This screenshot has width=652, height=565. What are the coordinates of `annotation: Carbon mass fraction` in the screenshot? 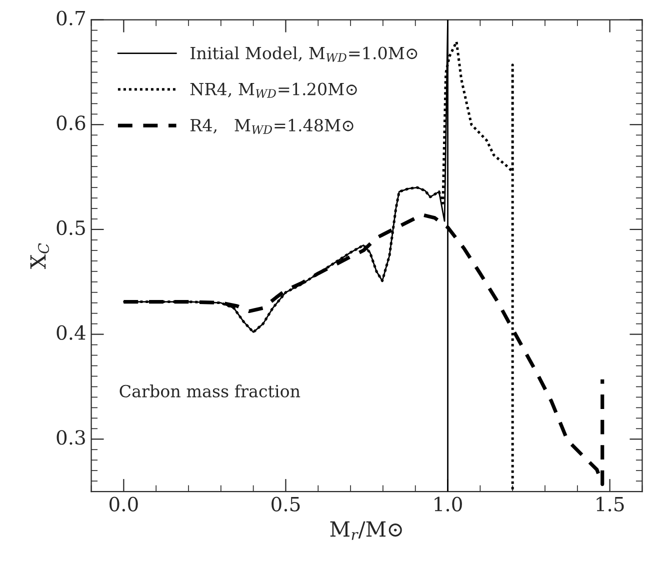 It's located at (210, 391).